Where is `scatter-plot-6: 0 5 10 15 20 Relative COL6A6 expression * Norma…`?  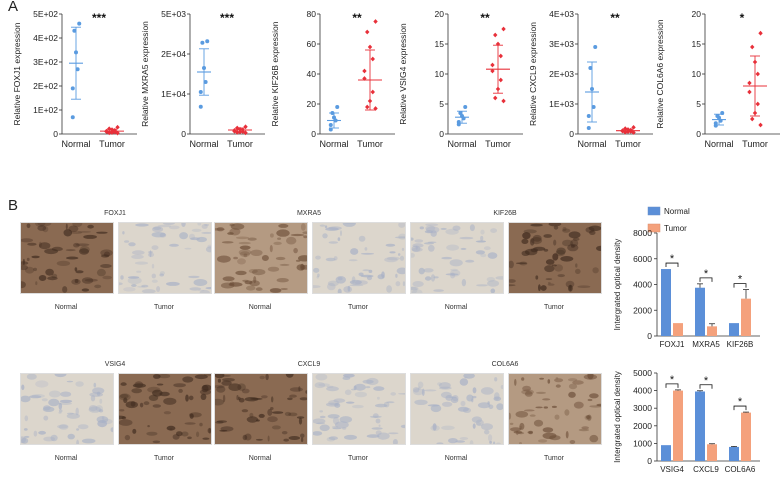
scatter-plot-6: 0 5 10 15 20 Relative COL6A6 expression * Norma… is located at coordinates (717, 79).